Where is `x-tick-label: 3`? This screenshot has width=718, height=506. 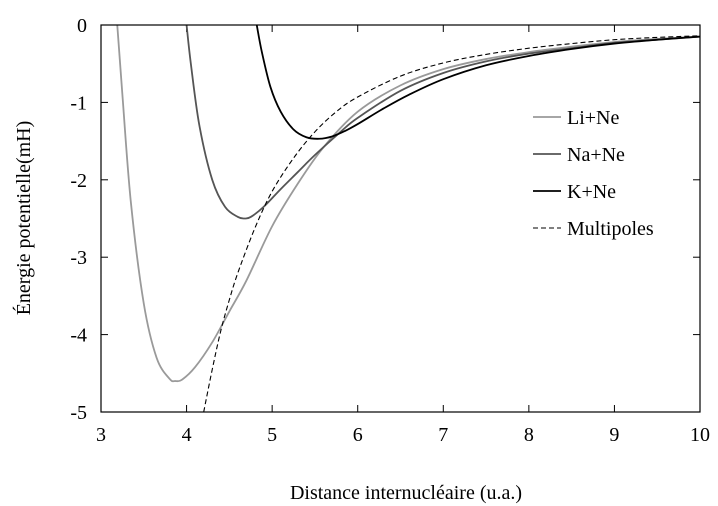
x-tick-label: 3 is located at coordinates (101, 435).